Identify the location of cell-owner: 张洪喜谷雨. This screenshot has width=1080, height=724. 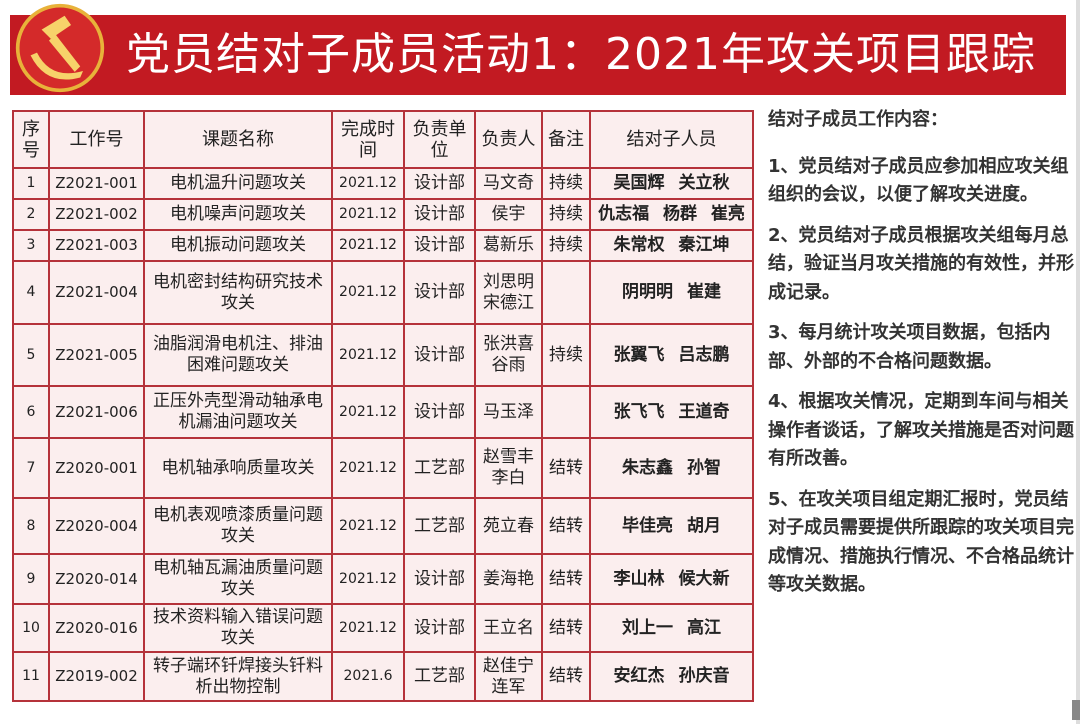
(508, 355).